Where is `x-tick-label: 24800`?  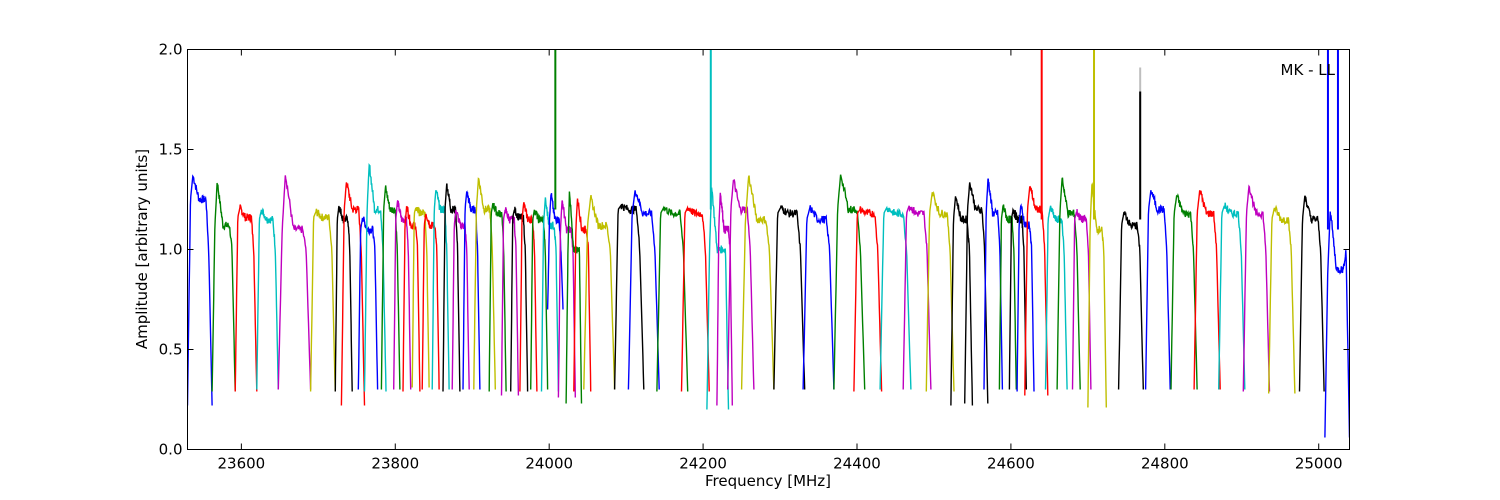 x-tick-label: 24800 is located at coordinates (1165, 464).